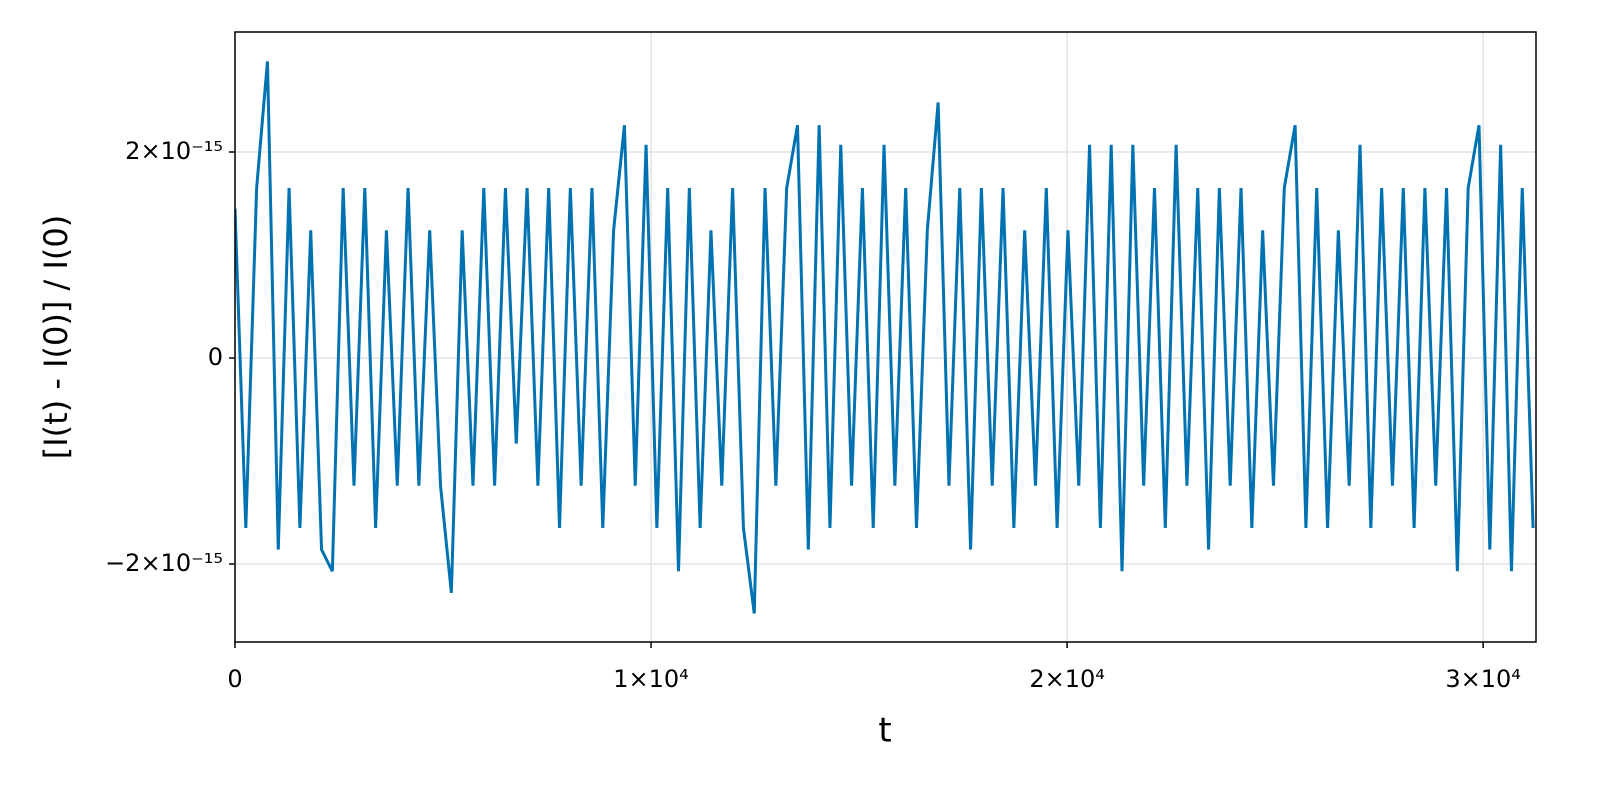  I want to click on x-tick-label: 2×10⁴, so click(1067, 679).